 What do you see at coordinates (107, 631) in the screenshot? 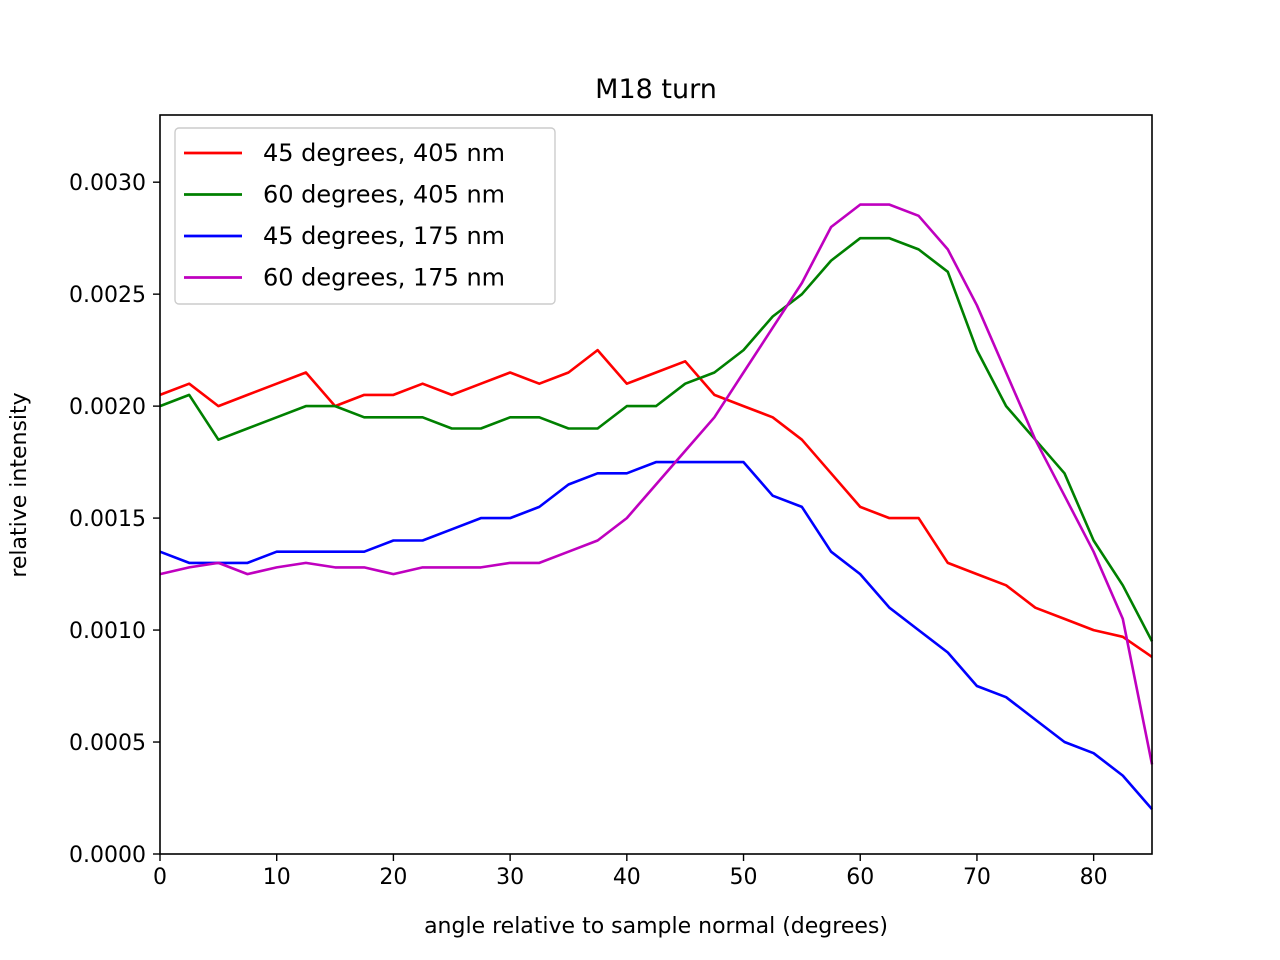
I see `y-tick-label: 0.0010` at bounding box center [107, 631].